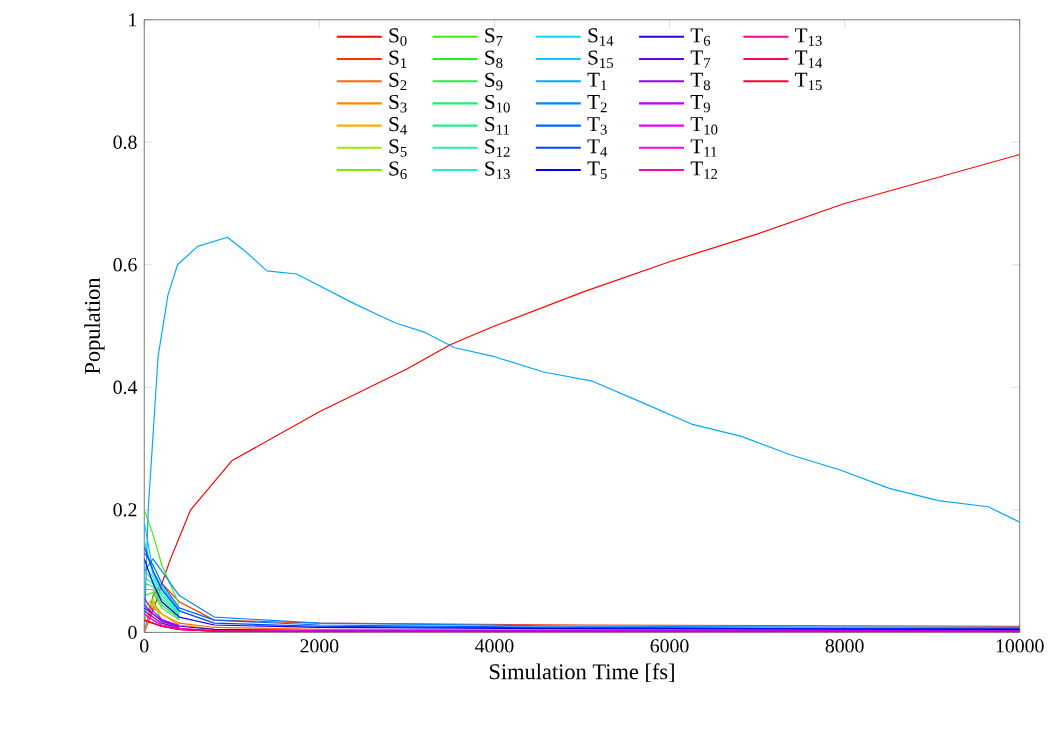 This screenshot has height=729, width=1051. Describe the element at coordinates (494, 646) in the screenshot. I see `x-tick-label: 4000` at that location.